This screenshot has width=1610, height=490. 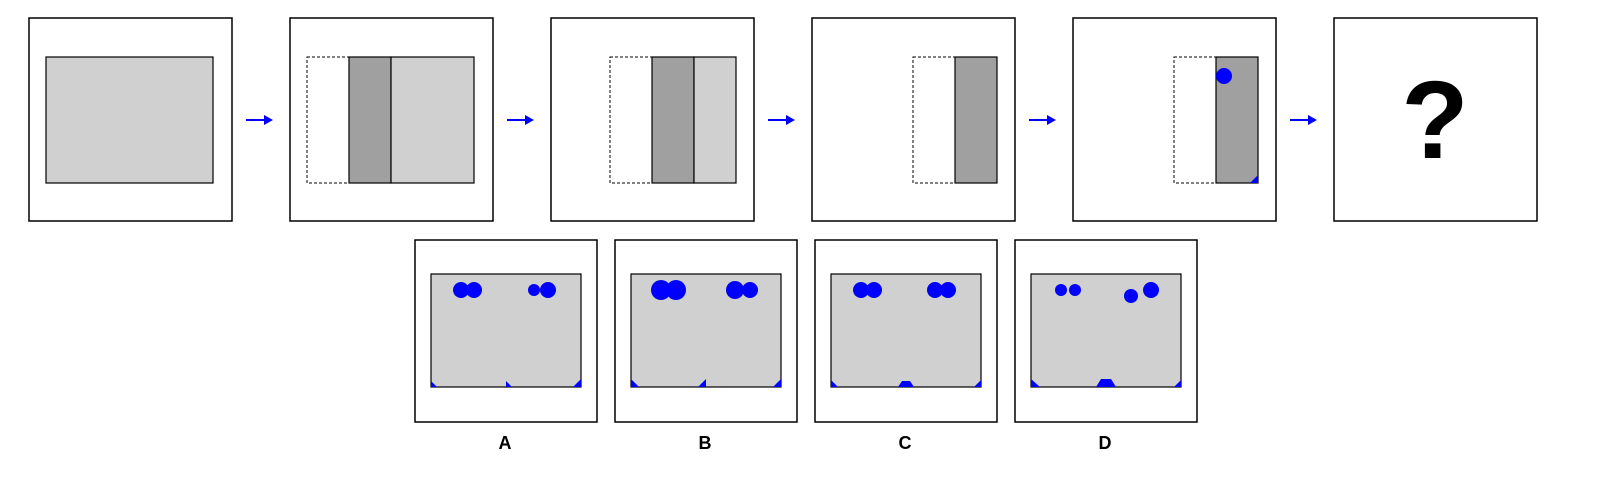 What do you see at coordinates (905, 443) in the screenshot?
I see `option-c-label: C` at bounding box center [905, 443].